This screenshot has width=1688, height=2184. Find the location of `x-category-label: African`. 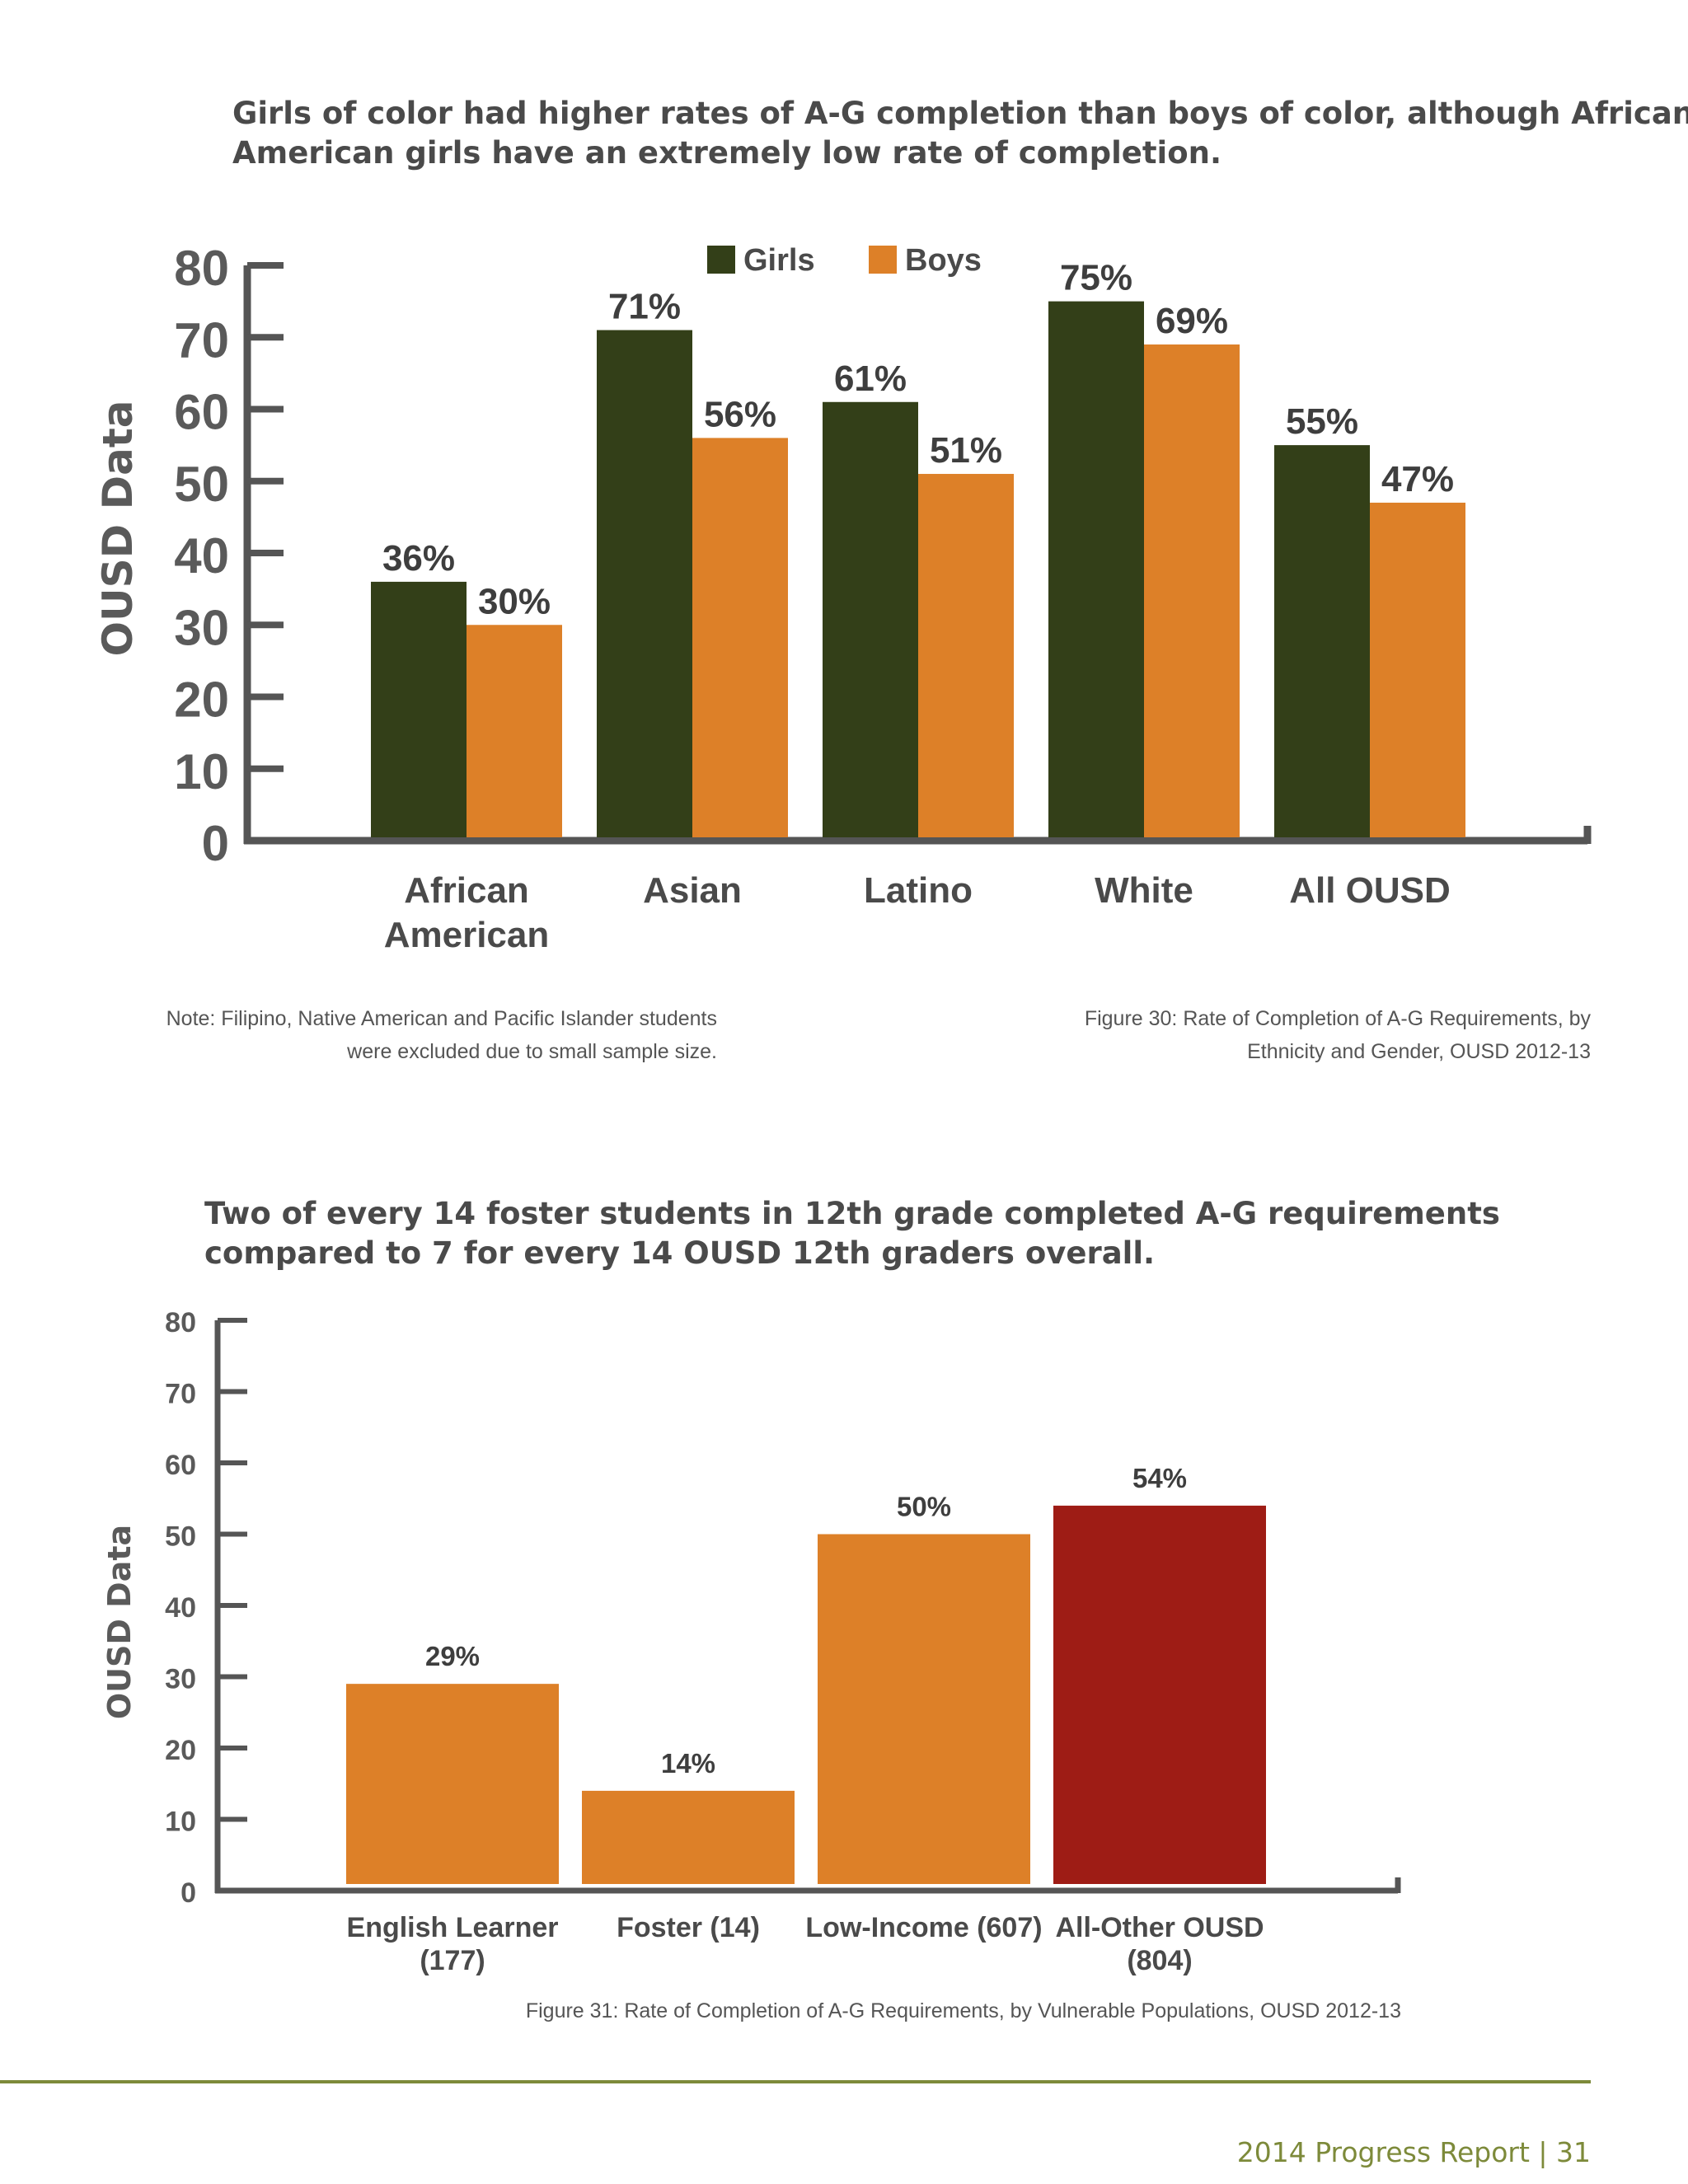

x-category-label: African is located at coordinates (466, 890).